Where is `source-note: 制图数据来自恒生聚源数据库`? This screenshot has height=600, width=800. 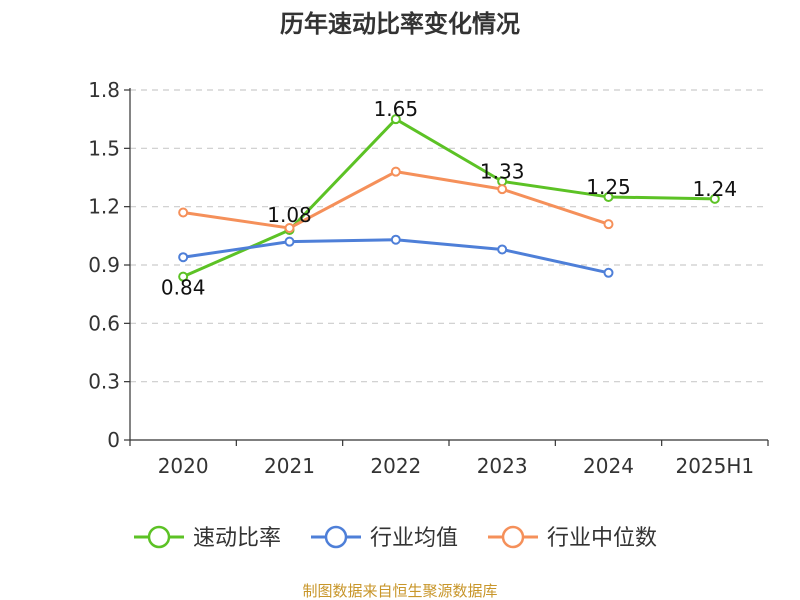
source-note: 制图数据来自恒生聚源数据库 is located at coordinates (399, 591).